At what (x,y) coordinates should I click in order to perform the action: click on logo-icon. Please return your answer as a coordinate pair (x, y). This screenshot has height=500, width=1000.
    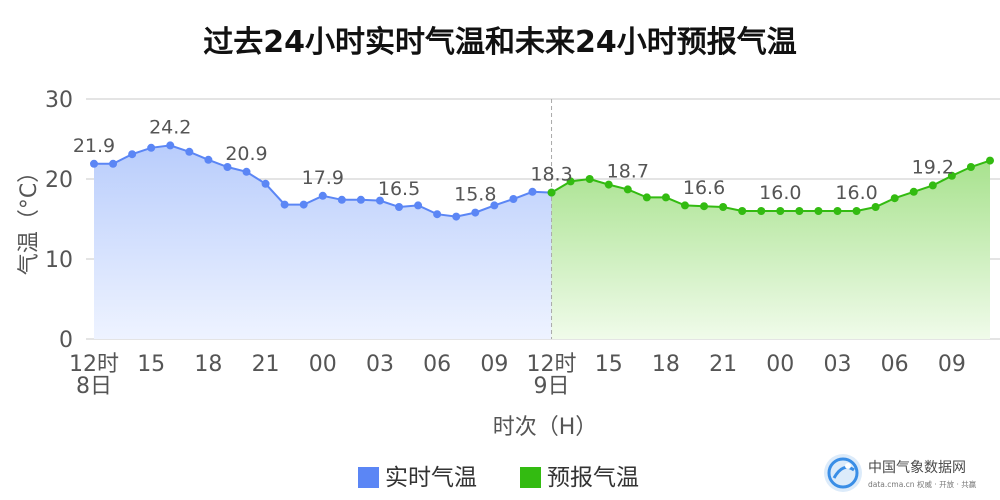
    Looking at the image, I should click on (843, 473).